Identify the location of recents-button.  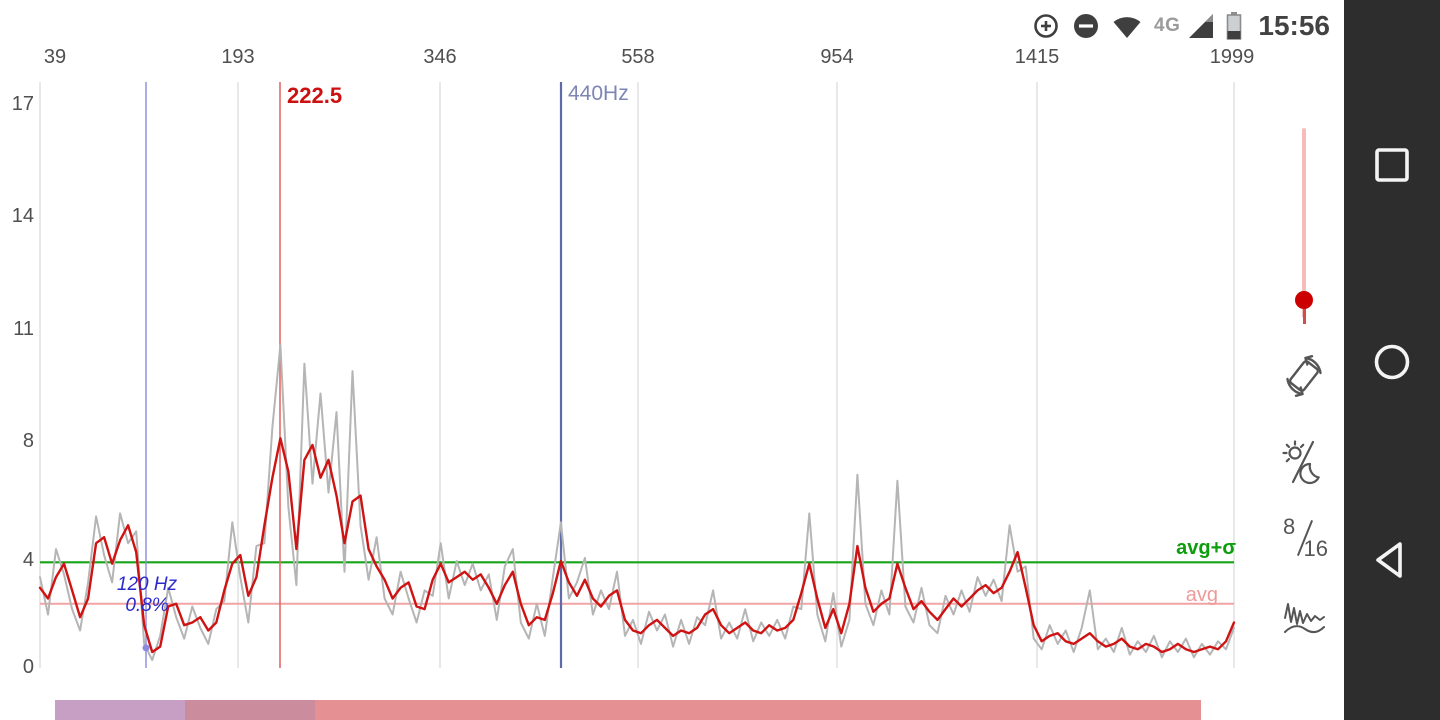
(1392, 165).